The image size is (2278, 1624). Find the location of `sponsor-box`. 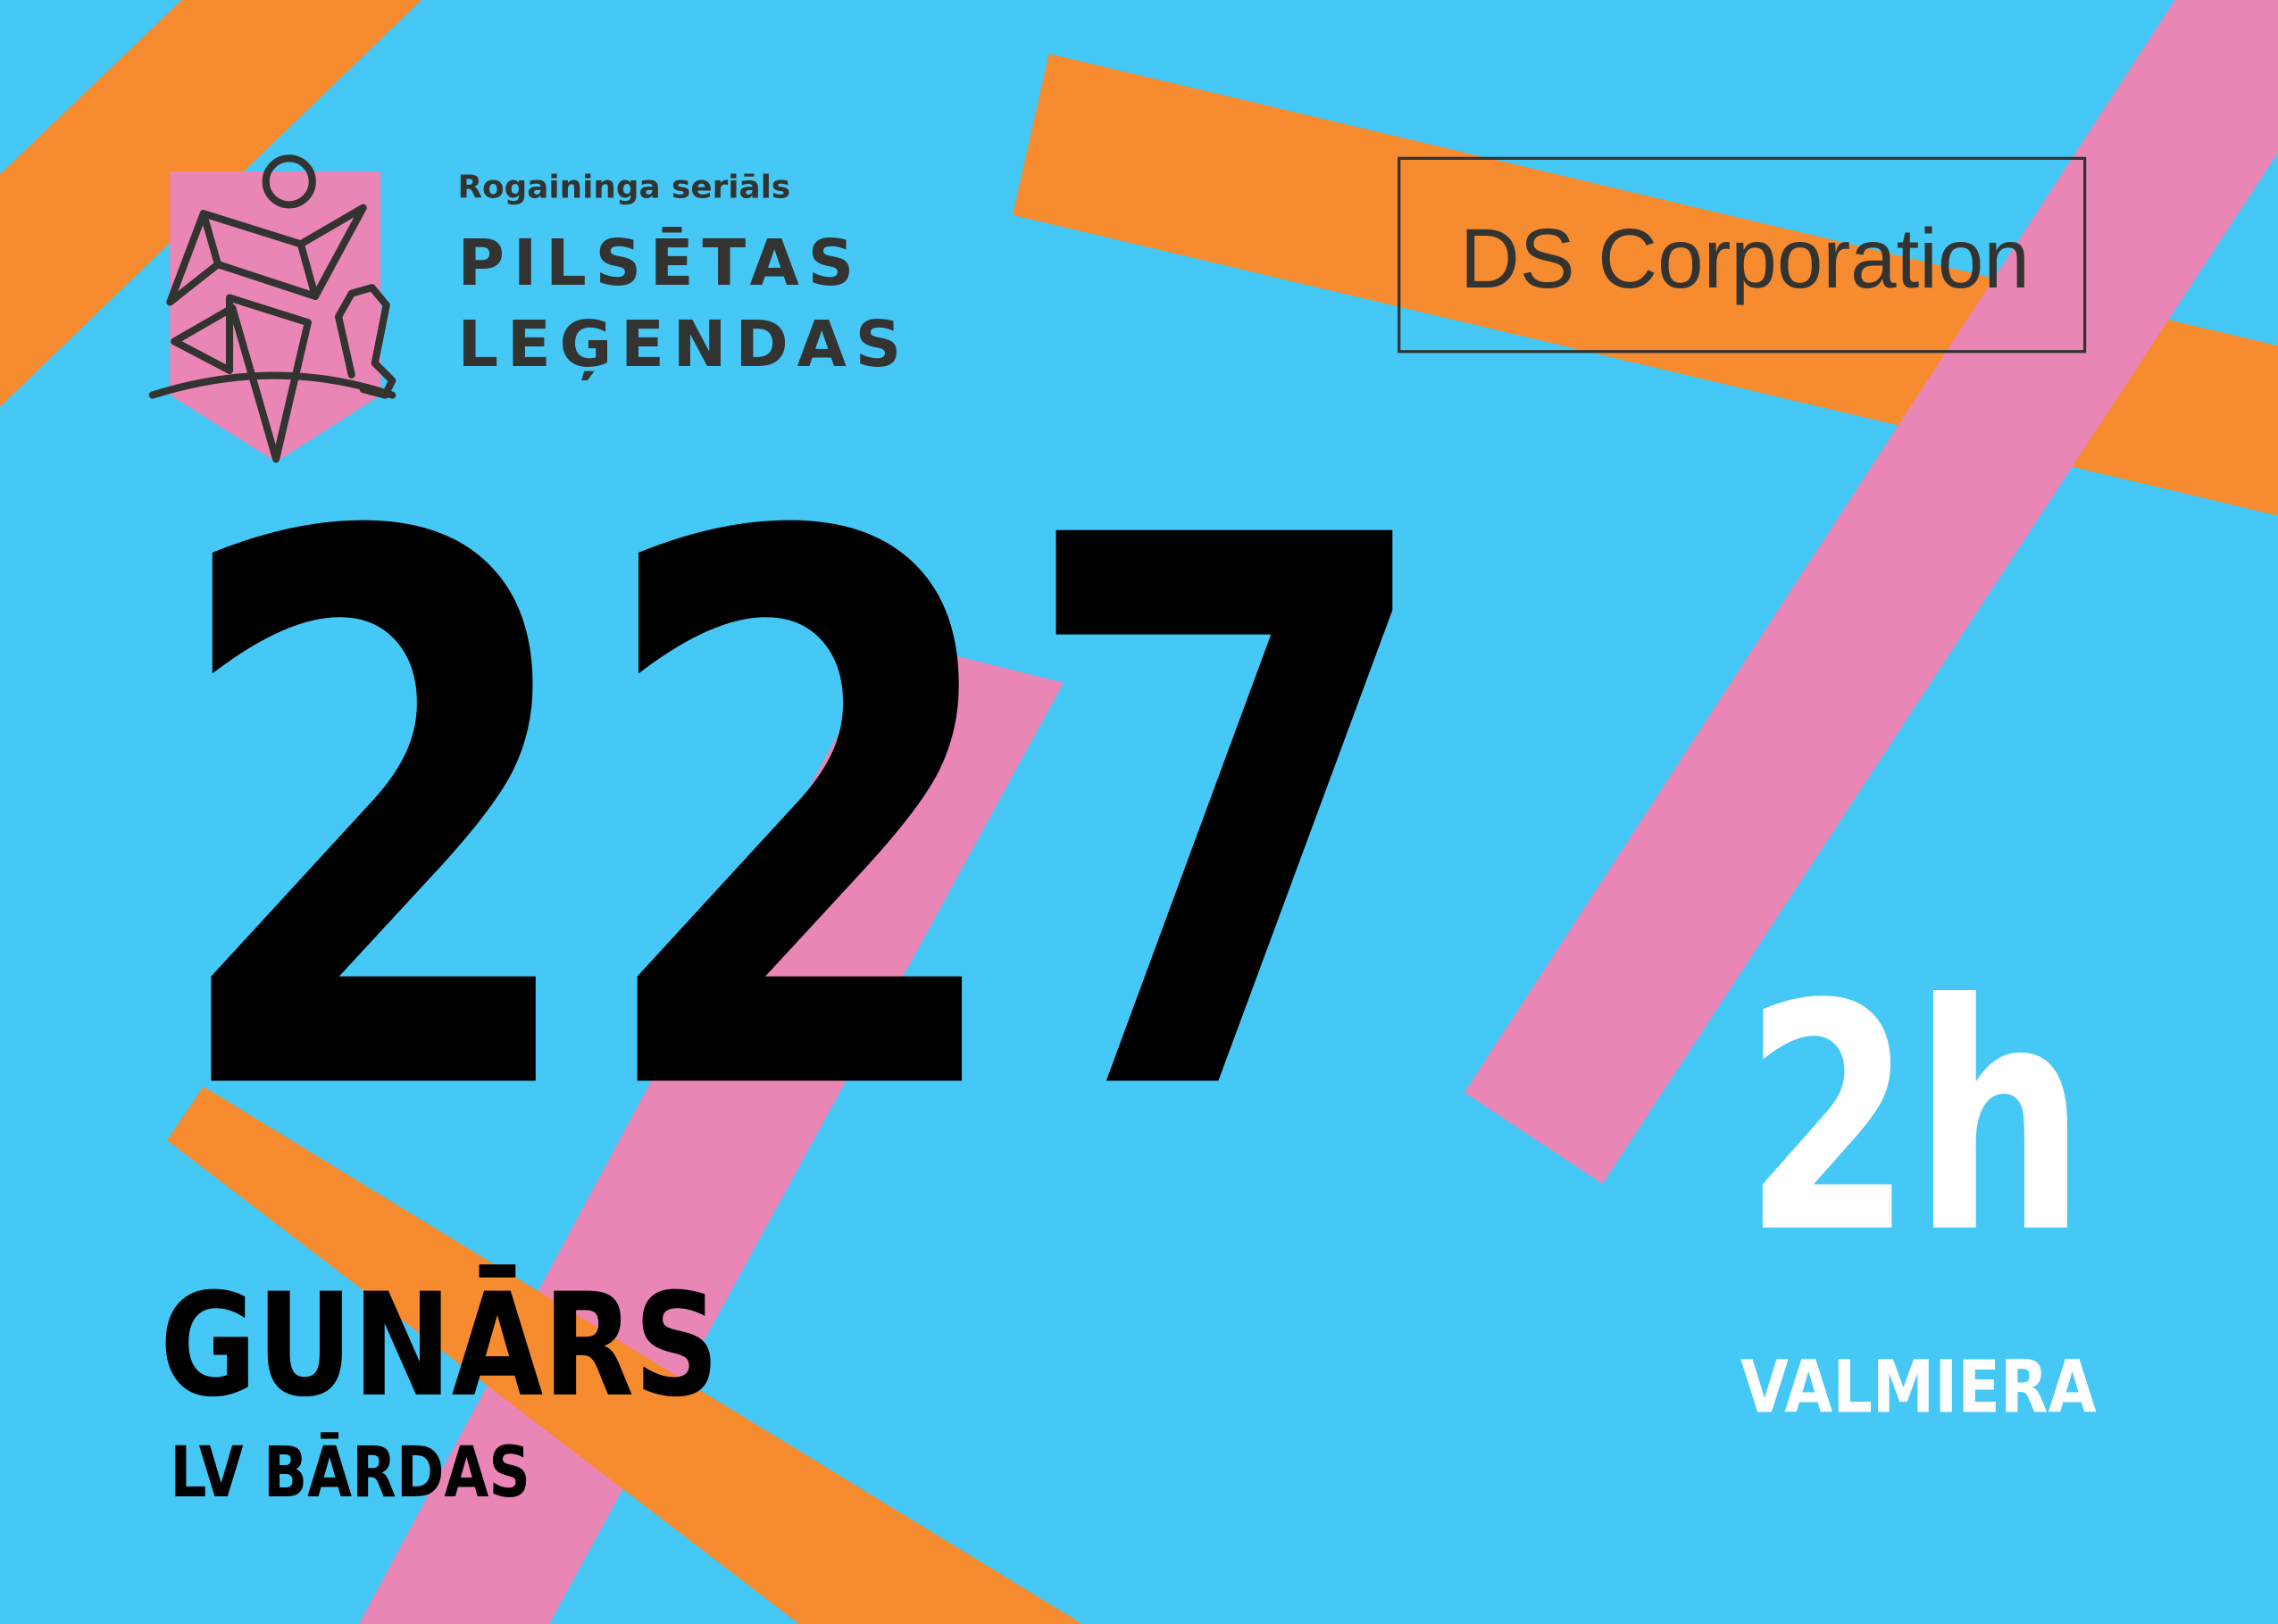

sponsor-box is located at coordinates (1742, 255).